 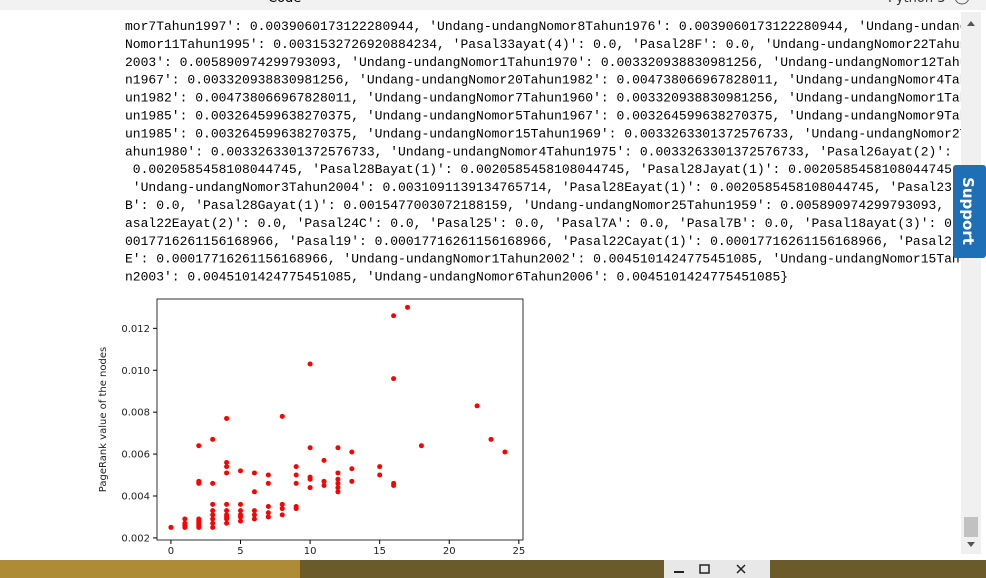 I want to click on x-tick-label: 0, so click(x=171, y=551).